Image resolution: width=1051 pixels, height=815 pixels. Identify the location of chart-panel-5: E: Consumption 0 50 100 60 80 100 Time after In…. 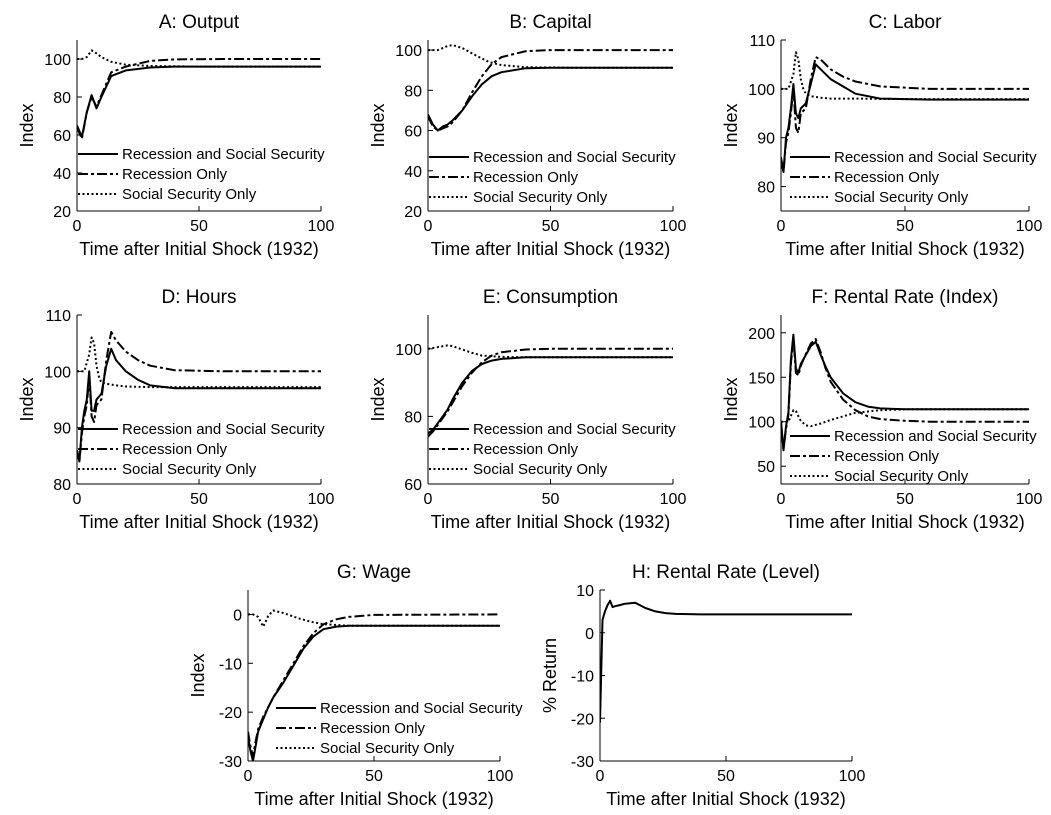
(527, 409).